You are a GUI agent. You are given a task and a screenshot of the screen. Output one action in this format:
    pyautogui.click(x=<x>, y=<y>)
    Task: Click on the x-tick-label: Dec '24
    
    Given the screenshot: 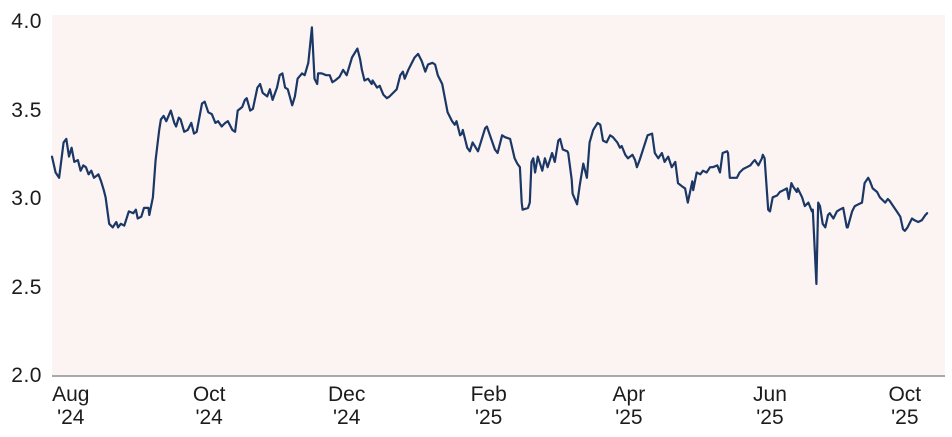 What is the action you would take?
    pyautogui.click(x=347, y=406)
    